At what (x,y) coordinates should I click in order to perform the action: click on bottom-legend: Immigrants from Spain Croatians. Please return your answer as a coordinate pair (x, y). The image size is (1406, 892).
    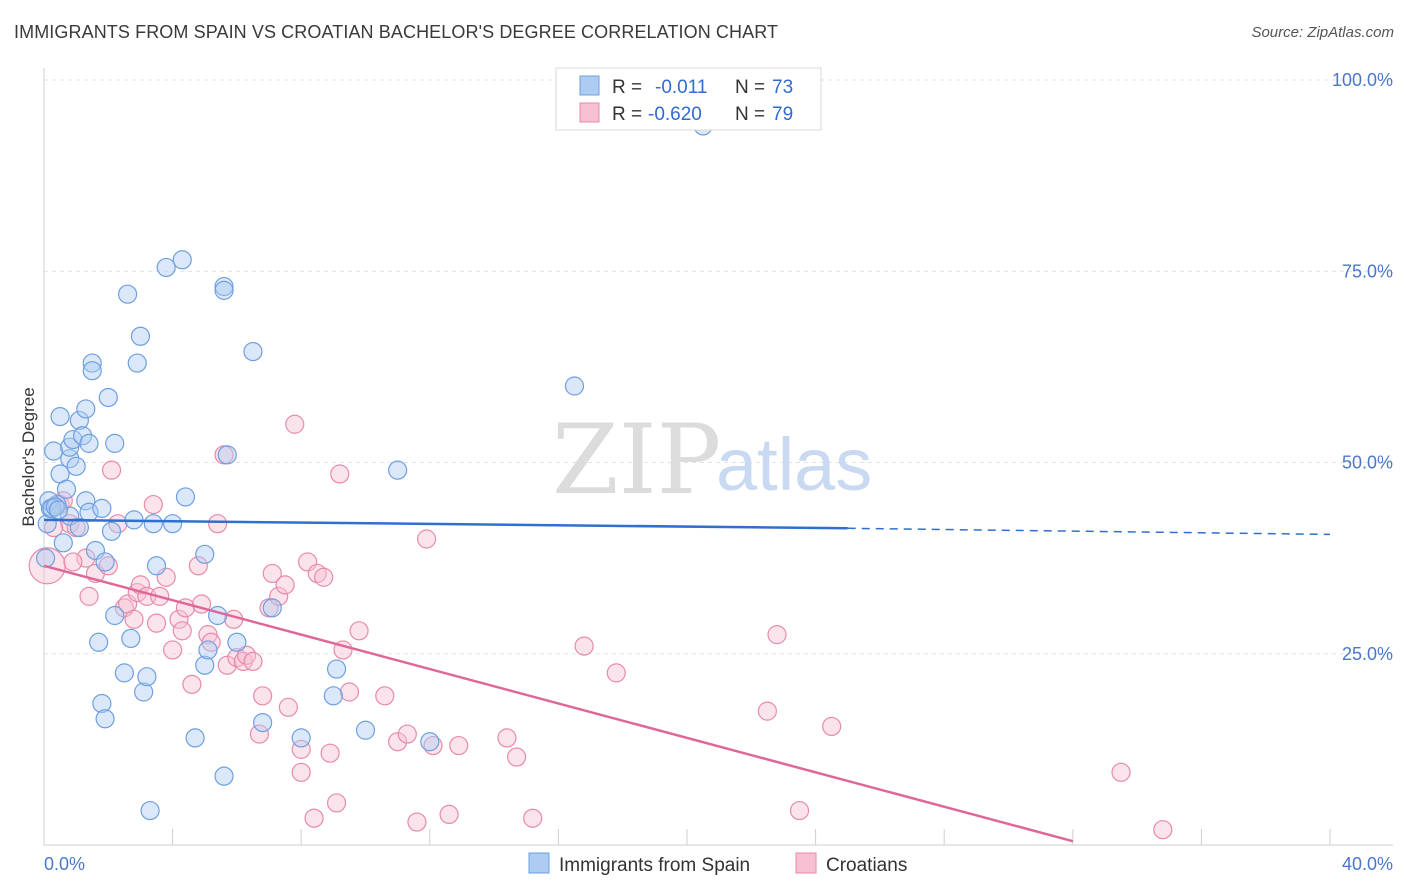
    Looking at the image, I should click on (717, 864).